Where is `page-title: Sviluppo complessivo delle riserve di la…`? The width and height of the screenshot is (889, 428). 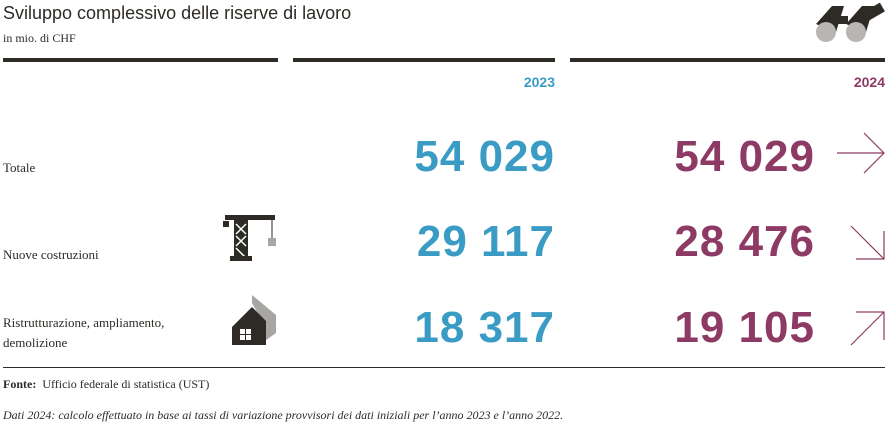 page-title: Sviluppo complessivo delle riserve di la… is located at coordinates (177, 13).